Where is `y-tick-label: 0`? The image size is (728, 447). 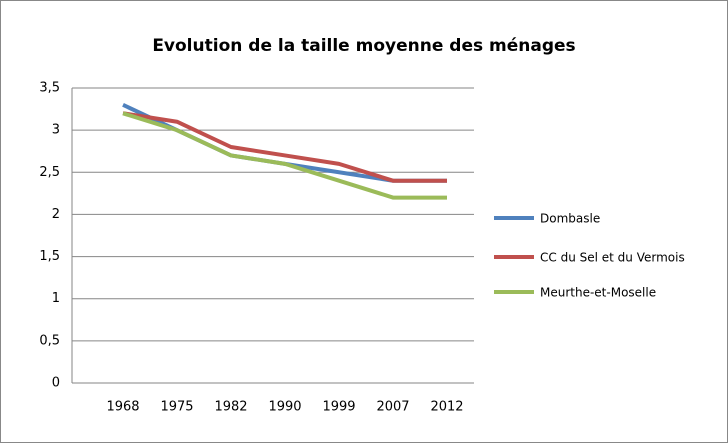 y-tick-label: 0 is located at coordinates (56, 383).